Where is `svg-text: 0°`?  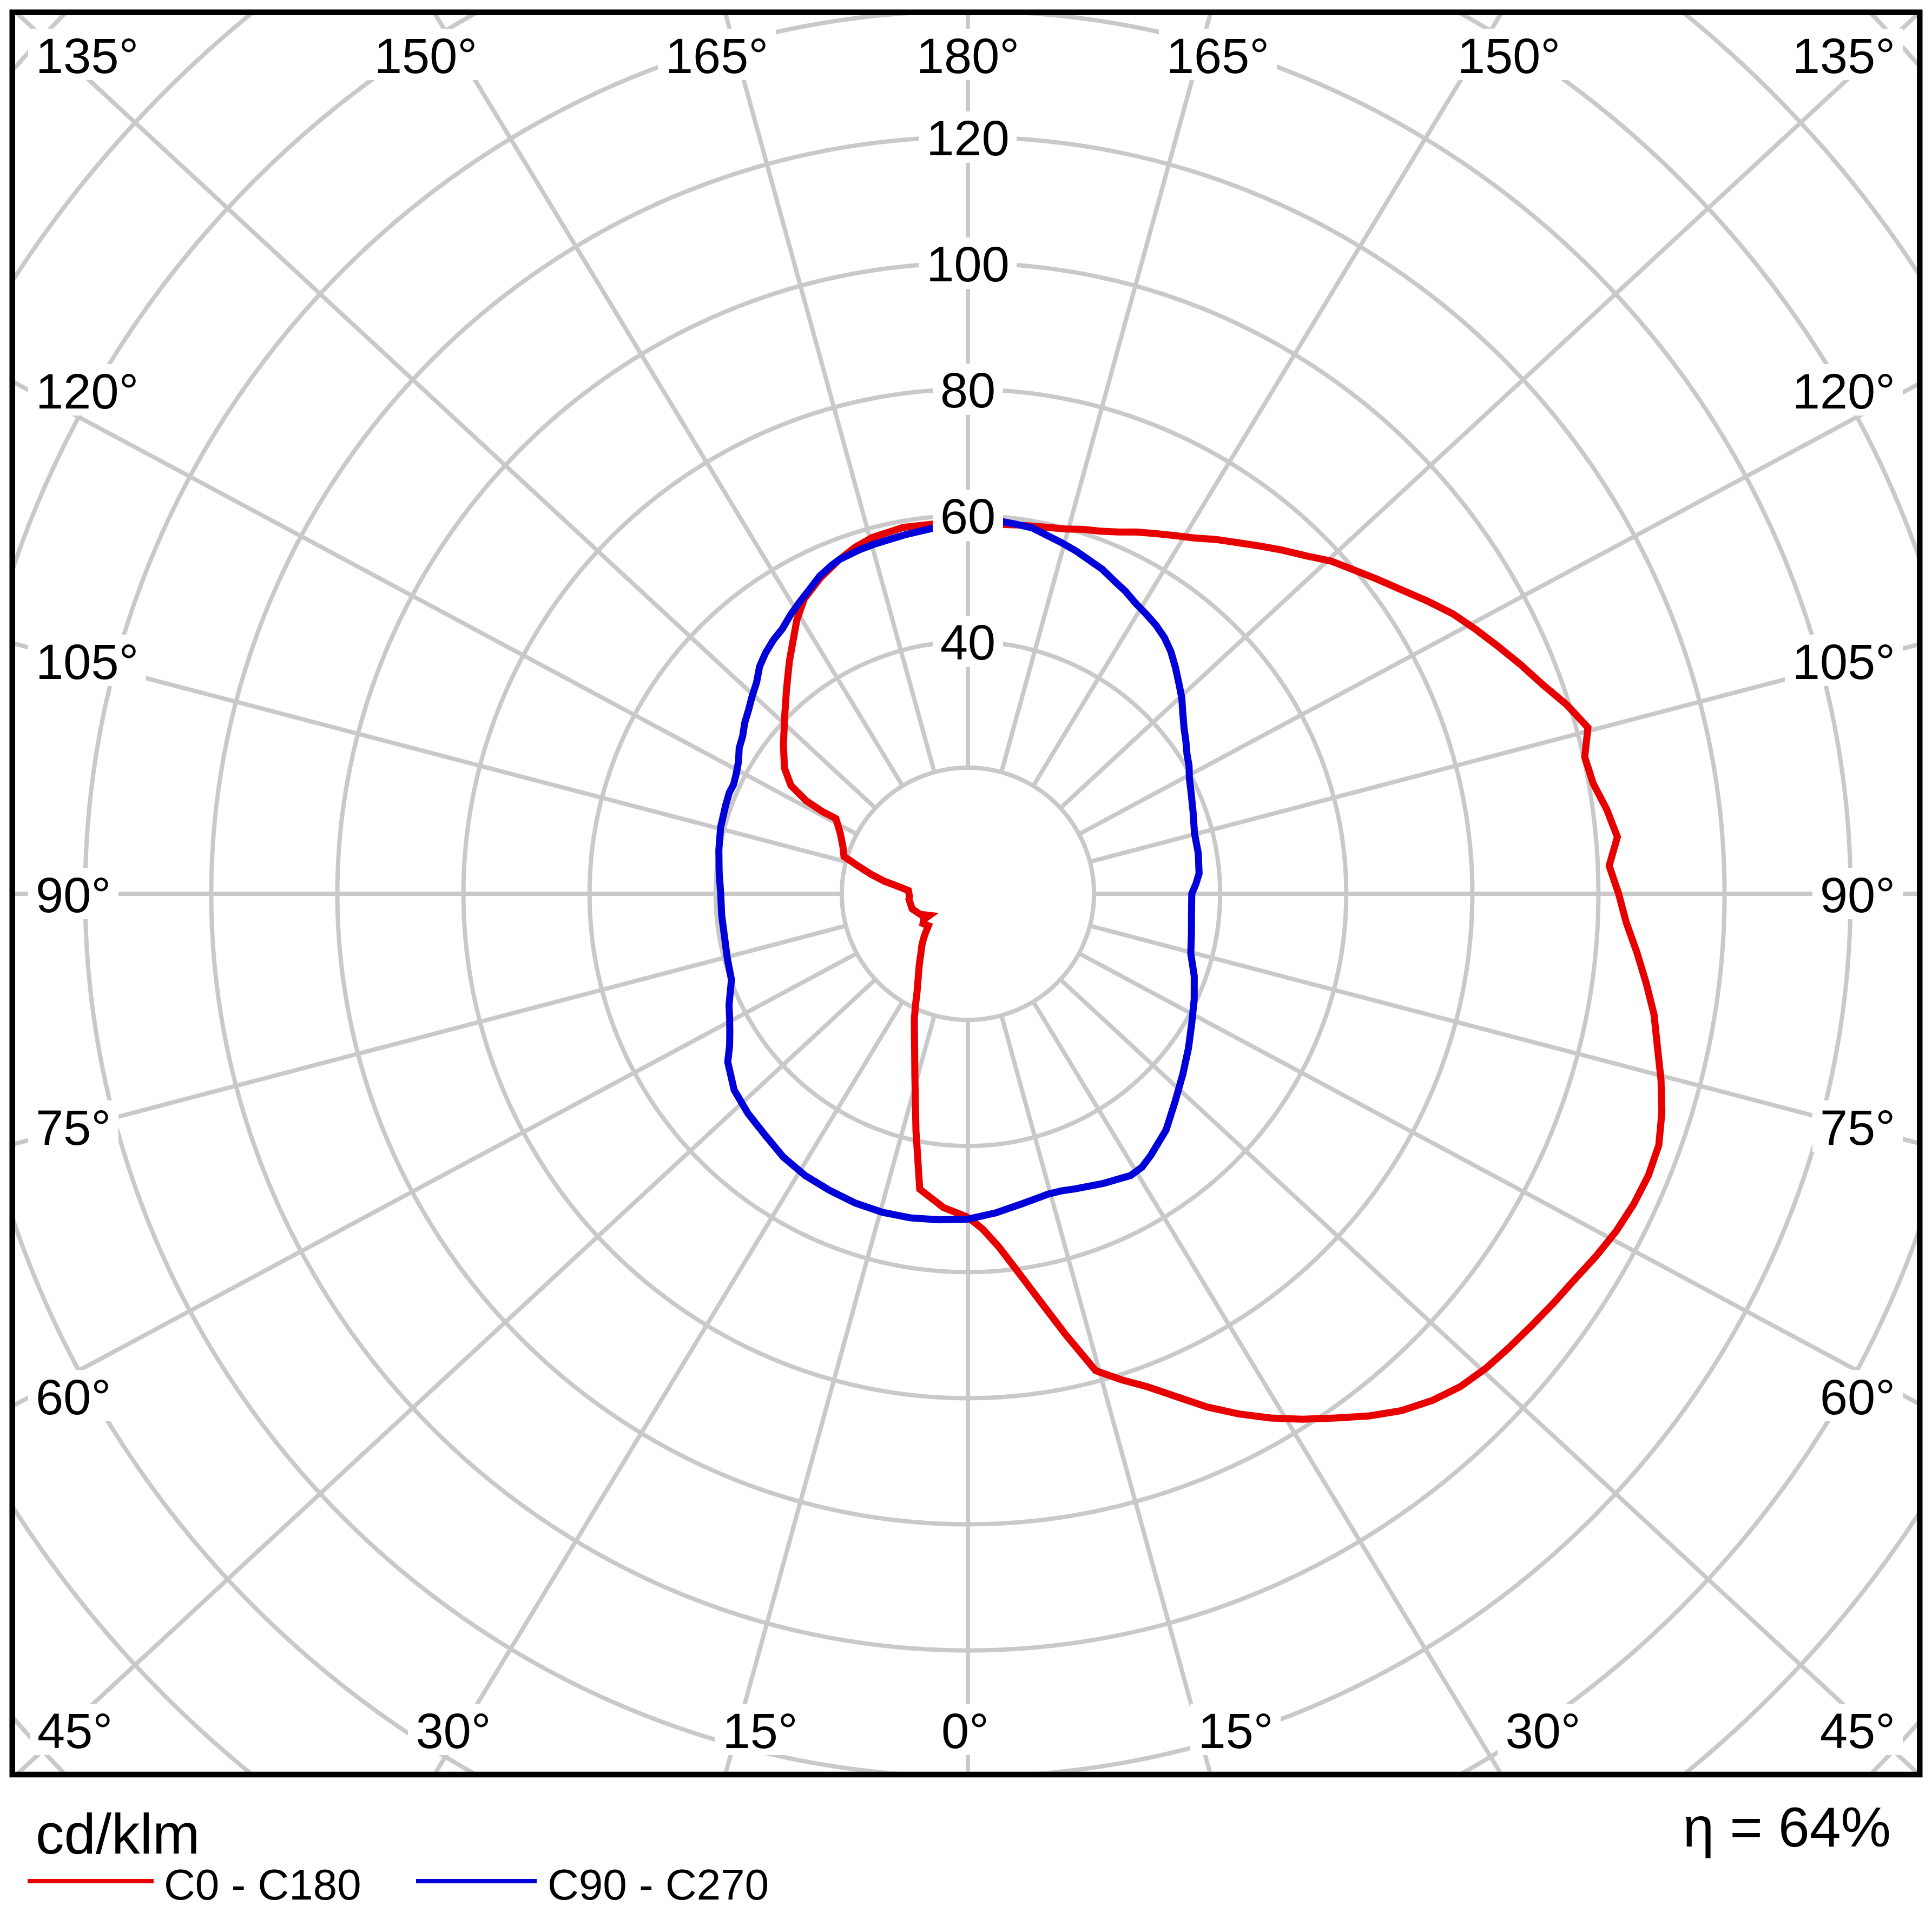
svg-text: 0° is located at coordinates (965, 1731).